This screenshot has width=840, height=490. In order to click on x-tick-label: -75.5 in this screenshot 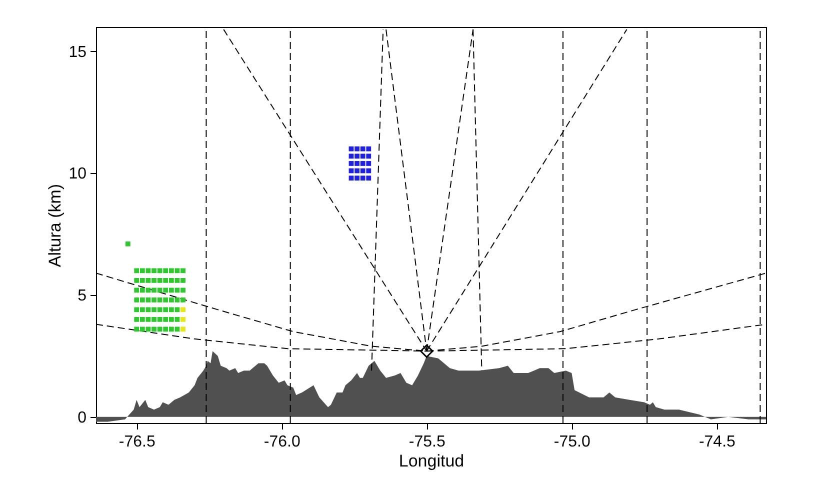, I will do `click(427, 442)`.